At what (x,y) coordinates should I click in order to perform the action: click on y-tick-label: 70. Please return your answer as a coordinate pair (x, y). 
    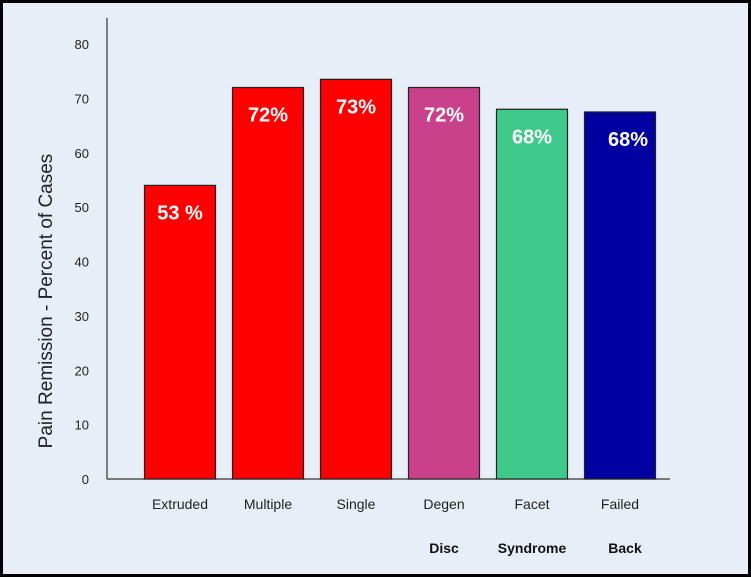
    Looking at the image, I should click on (82, 98).